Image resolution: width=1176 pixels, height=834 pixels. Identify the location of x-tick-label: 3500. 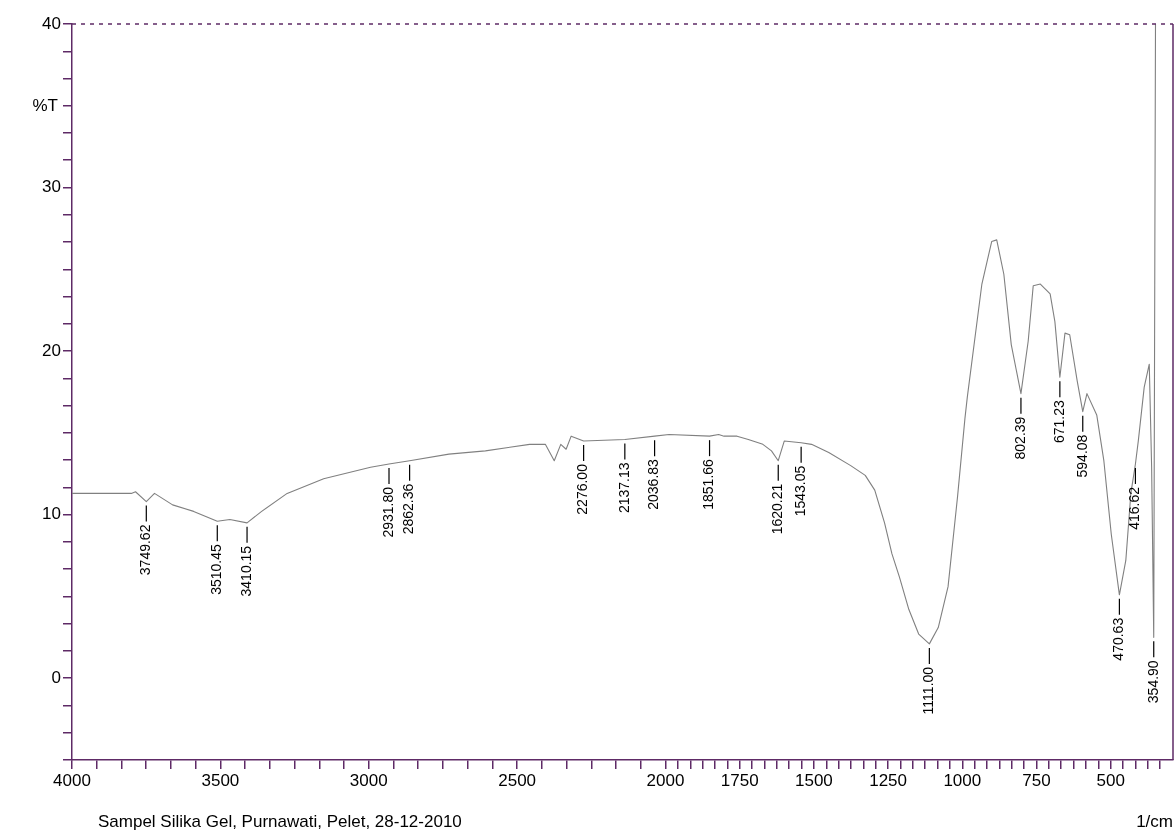
(220, 780).